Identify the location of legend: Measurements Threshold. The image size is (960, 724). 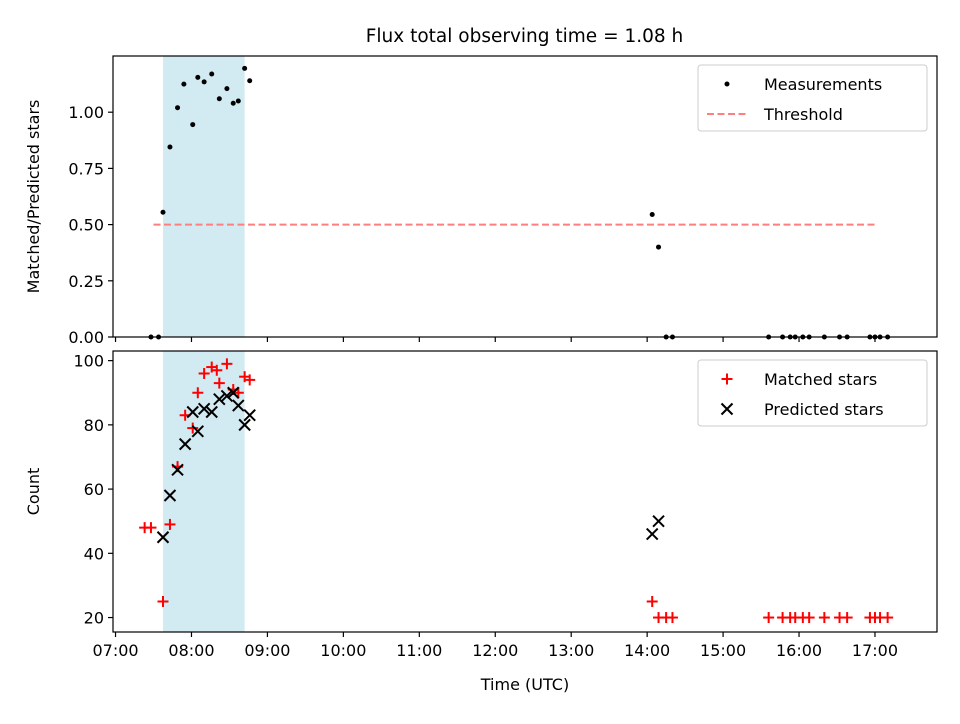
(812, 98).